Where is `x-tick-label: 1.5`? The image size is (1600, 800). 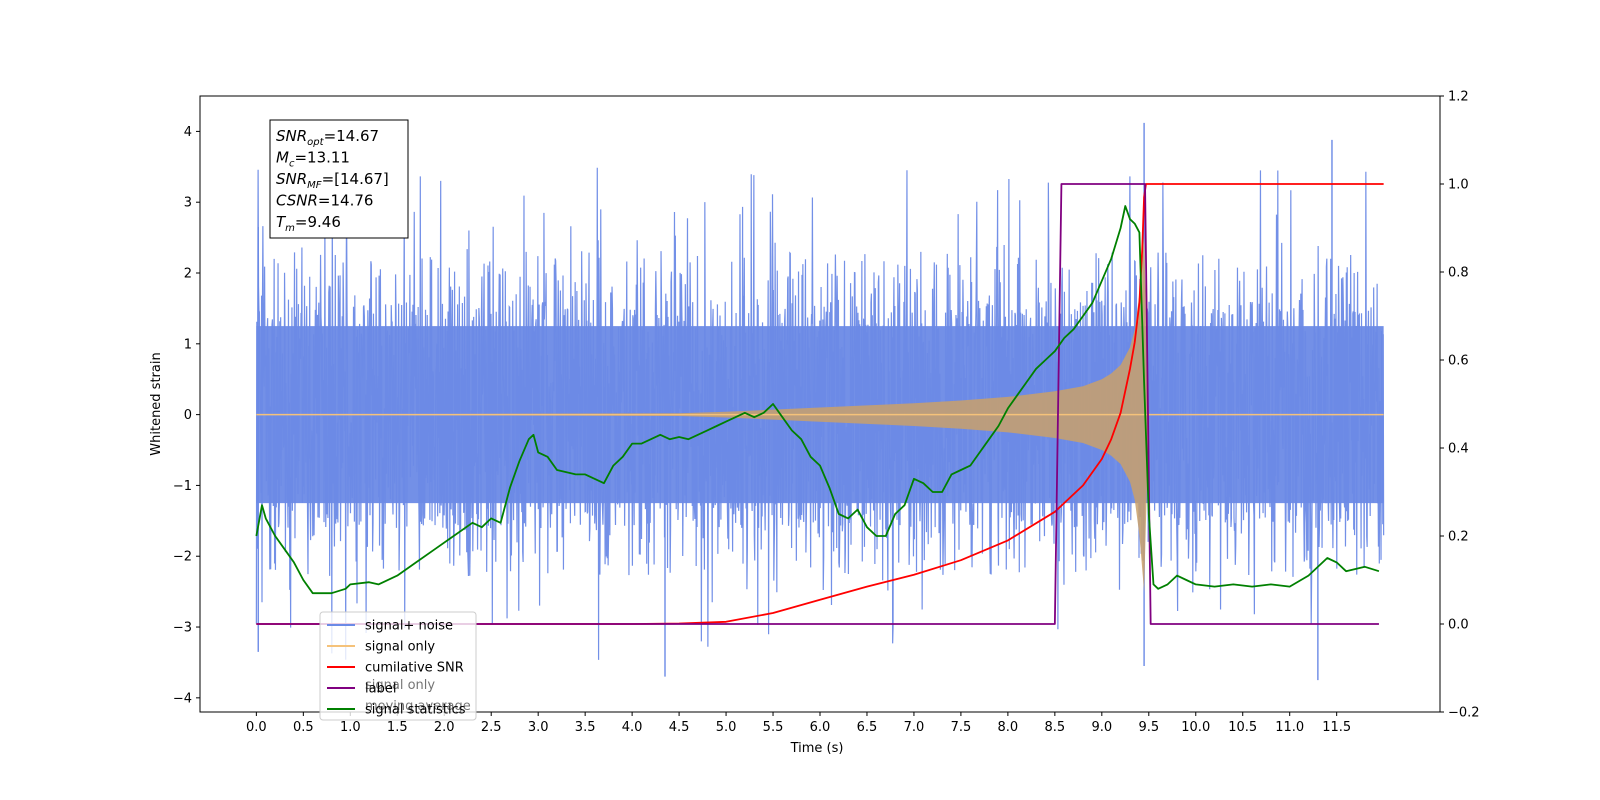
x-tick-label: 1.5 is located at coordinates (397, 727).